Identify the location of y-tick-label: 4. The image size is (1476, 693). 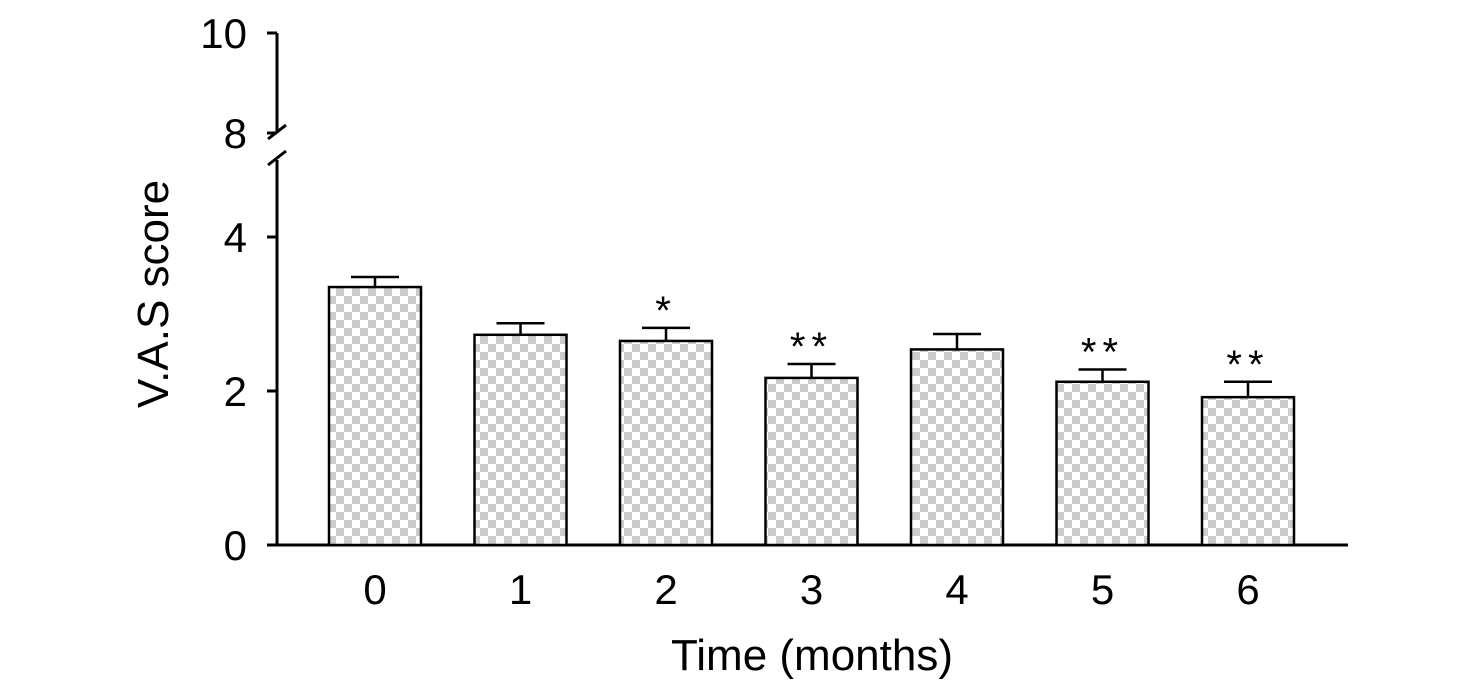
(235, 237).